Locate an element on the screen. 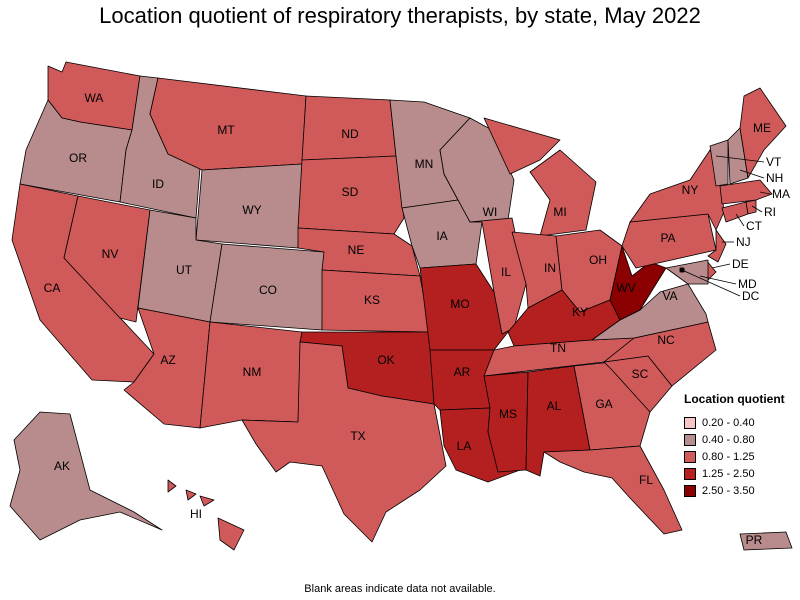 This screenshot has width=800, height=600. state-label-id: ID is located at coordinates (158, 184).